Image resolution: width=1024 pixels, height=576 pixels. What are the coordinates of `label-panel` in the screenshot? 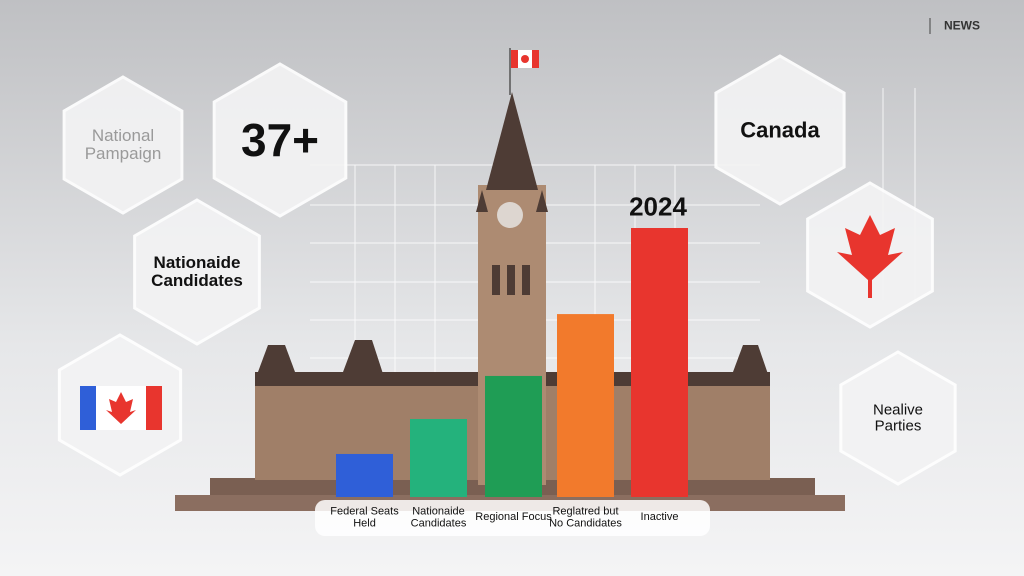 It's located at (512, 518).